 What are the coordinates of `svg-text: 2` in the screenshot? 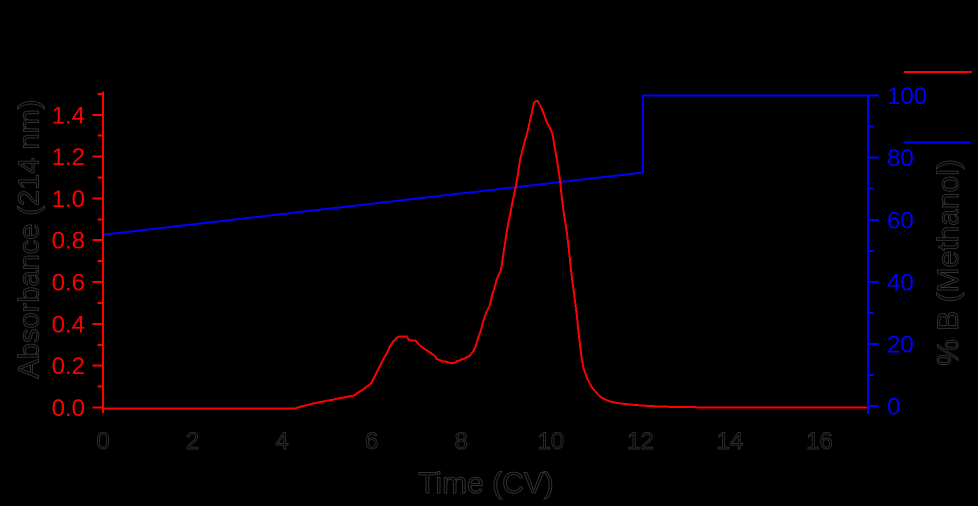 It's located at (192, 441).